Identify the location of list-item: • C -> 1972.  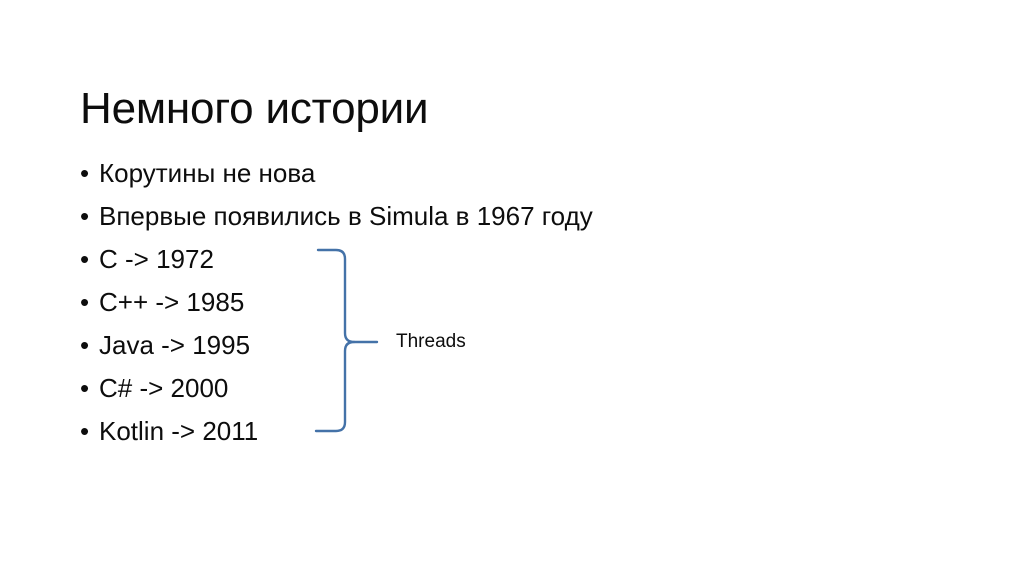
(390, 259).